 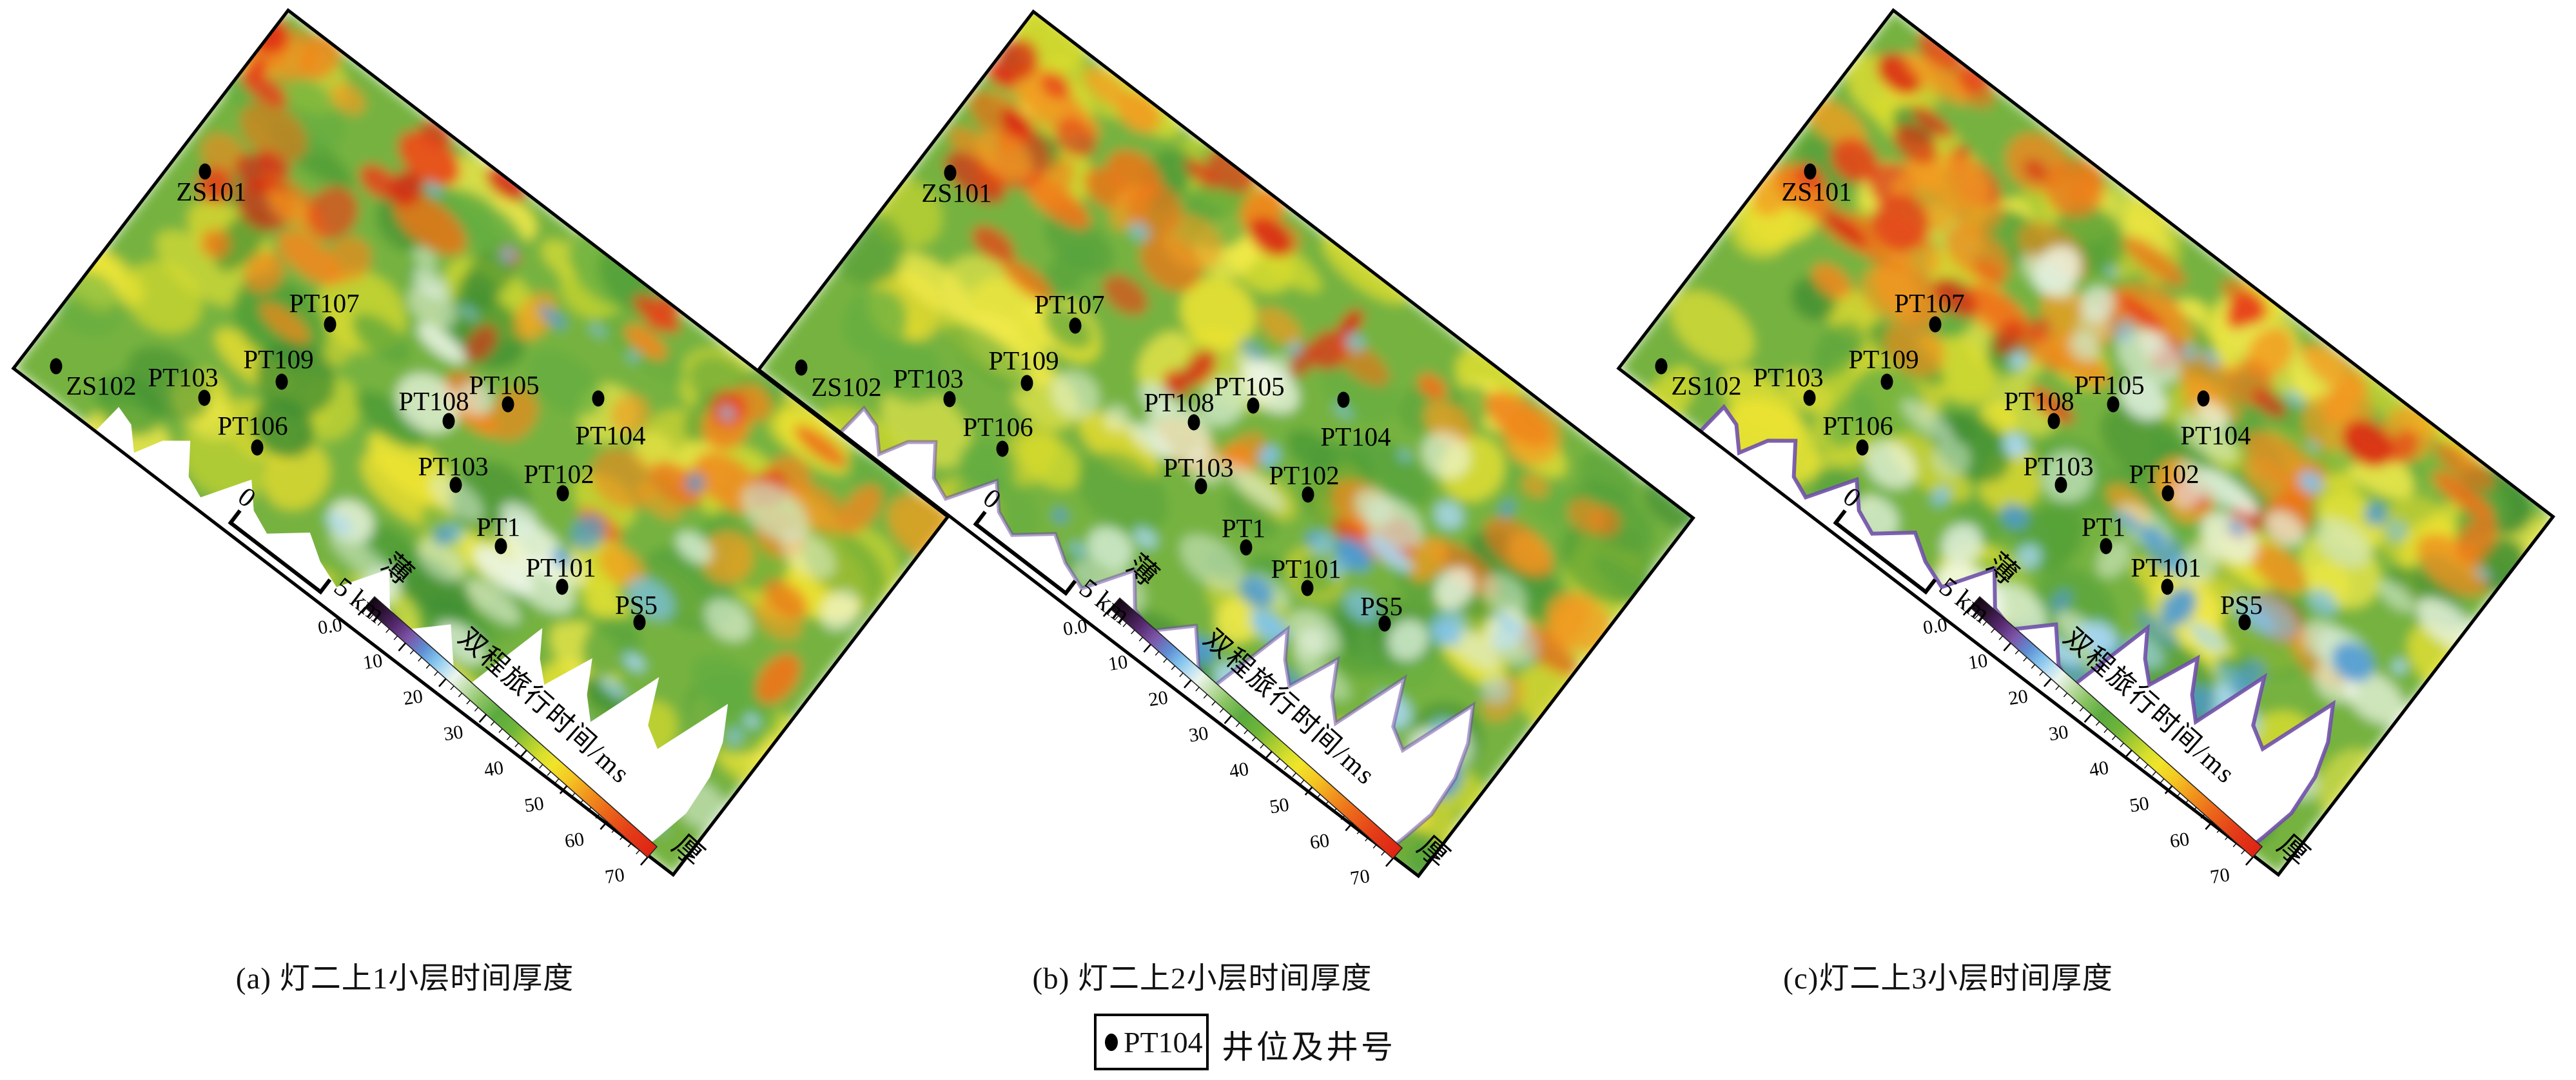 I want to click on colorbar-tick-label: 10, so click(x=373, y=662).